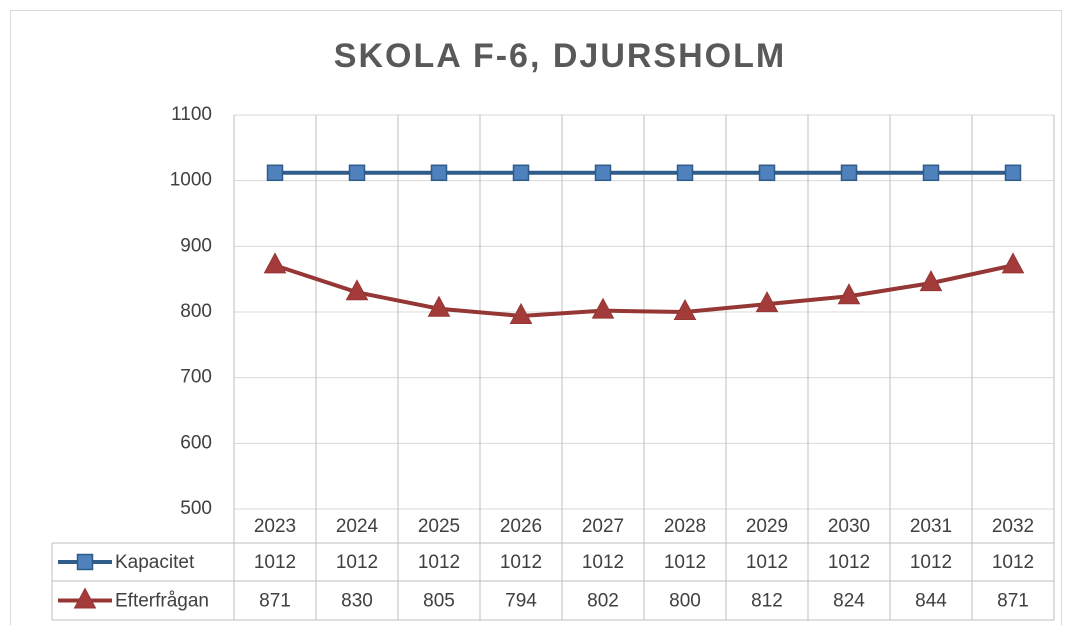 The width and height of the screenshot is (1072, 625). What do you see at coordinates (603, 601) in the screenshot?
I see `table-value: 802` at bounding box center [603, 601].